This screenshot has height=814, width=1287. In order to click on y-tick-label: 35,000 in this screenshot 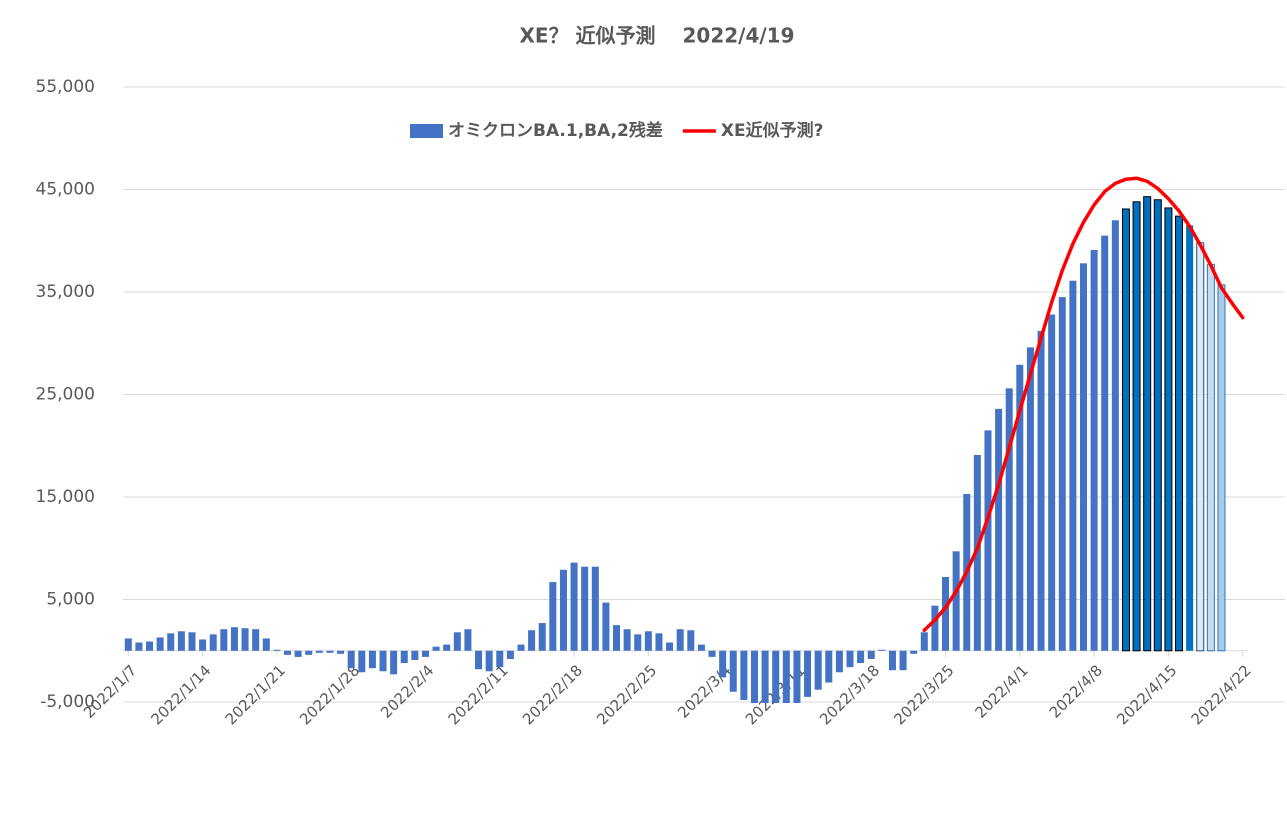, I will do `click(65, 292)`.